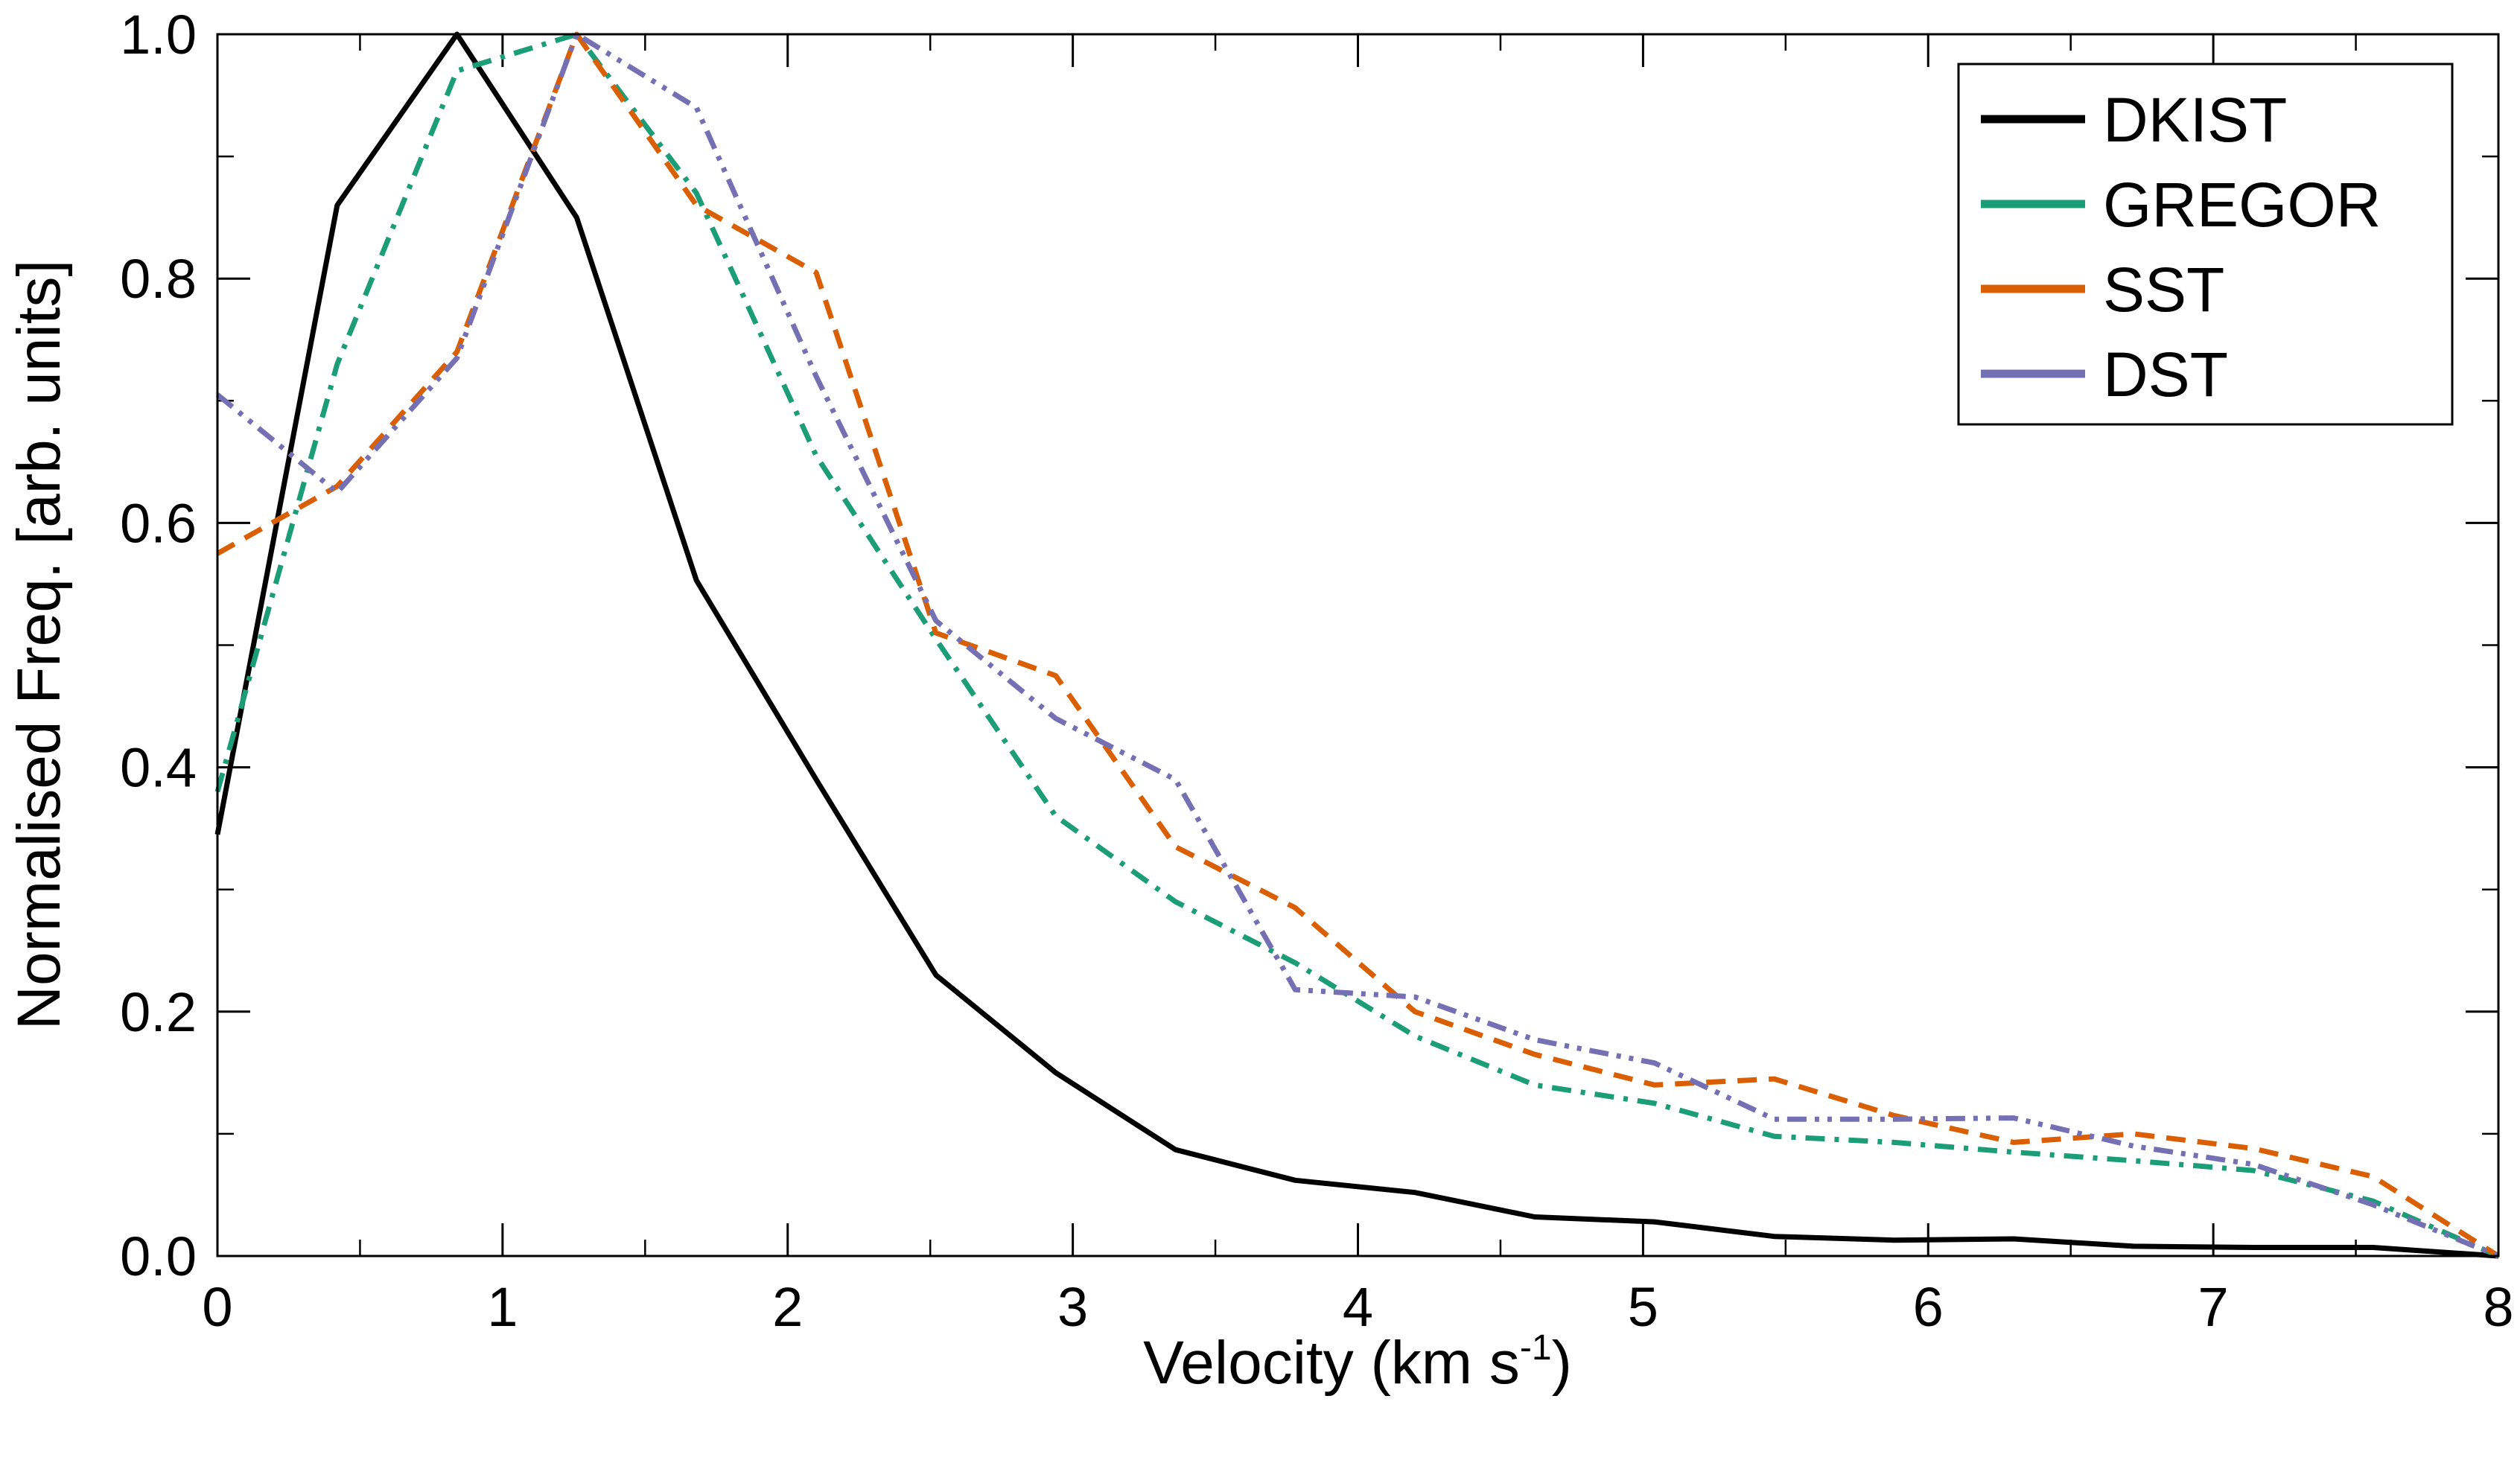 This screenshot has width=2520, height=1460. What do you see at coordinates (1643, 1307) in the screenshot?
I see `x-tick-label: 5` at bounding box center [1643, 1307].